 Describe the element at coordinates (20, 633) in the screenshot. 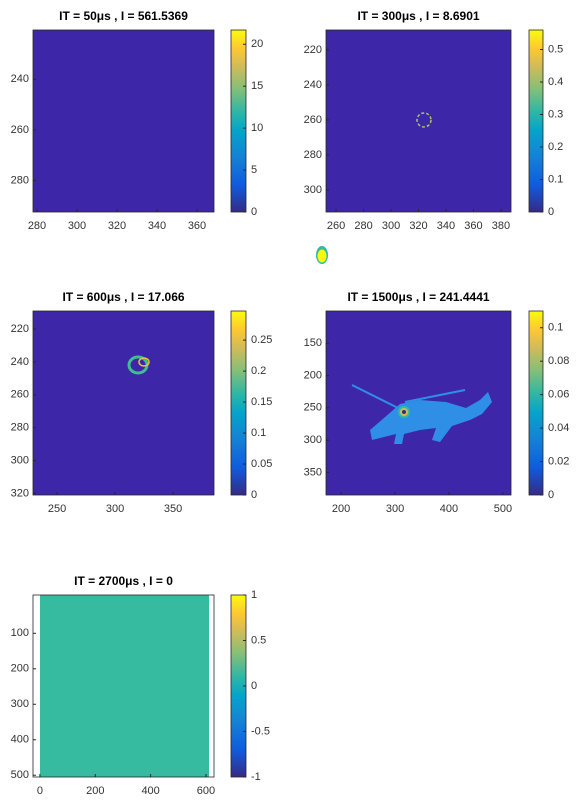

I see `y-tick-label: 100` at that location.